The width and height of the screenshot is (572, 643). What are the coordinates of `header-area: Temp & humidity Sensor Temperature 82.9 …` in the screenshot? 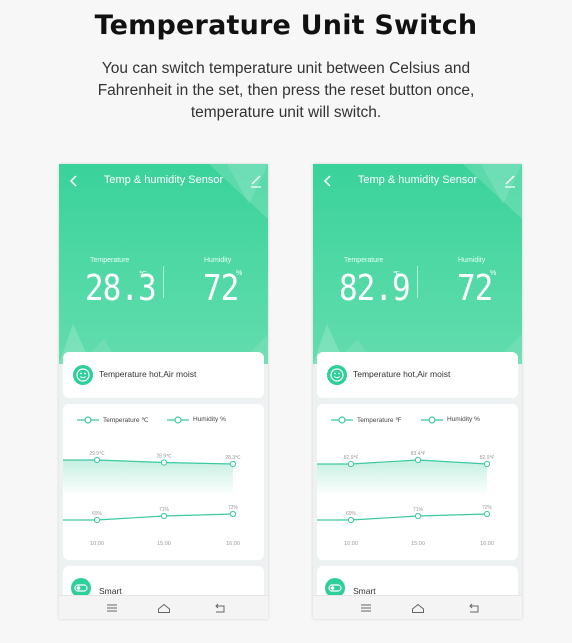 It's located at (417, 264).